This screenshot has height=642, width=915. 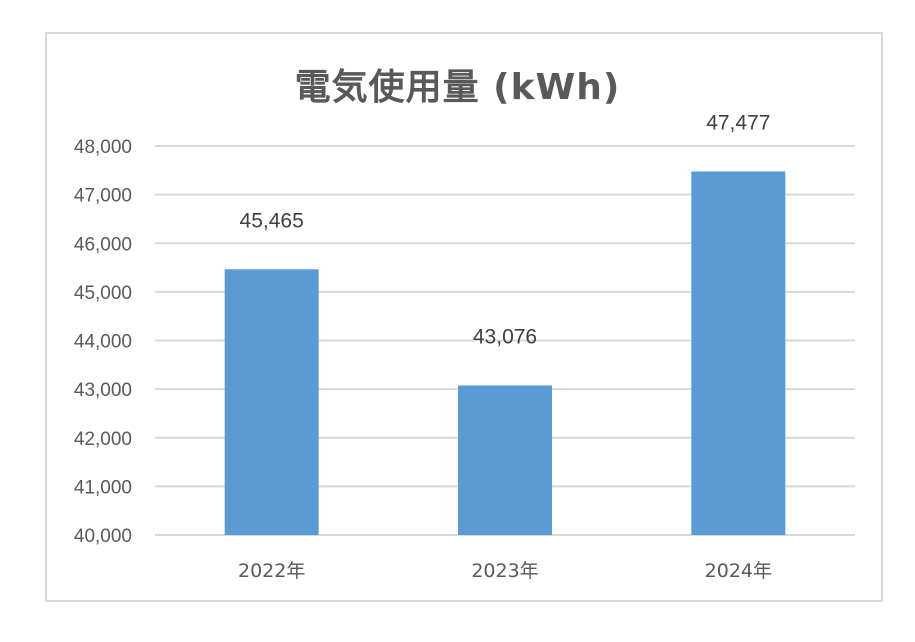 What do you see at coordinates (103, 390) in the screenshot?
I see `y-tick-label: 43,000` at bounding box center [103, 390].